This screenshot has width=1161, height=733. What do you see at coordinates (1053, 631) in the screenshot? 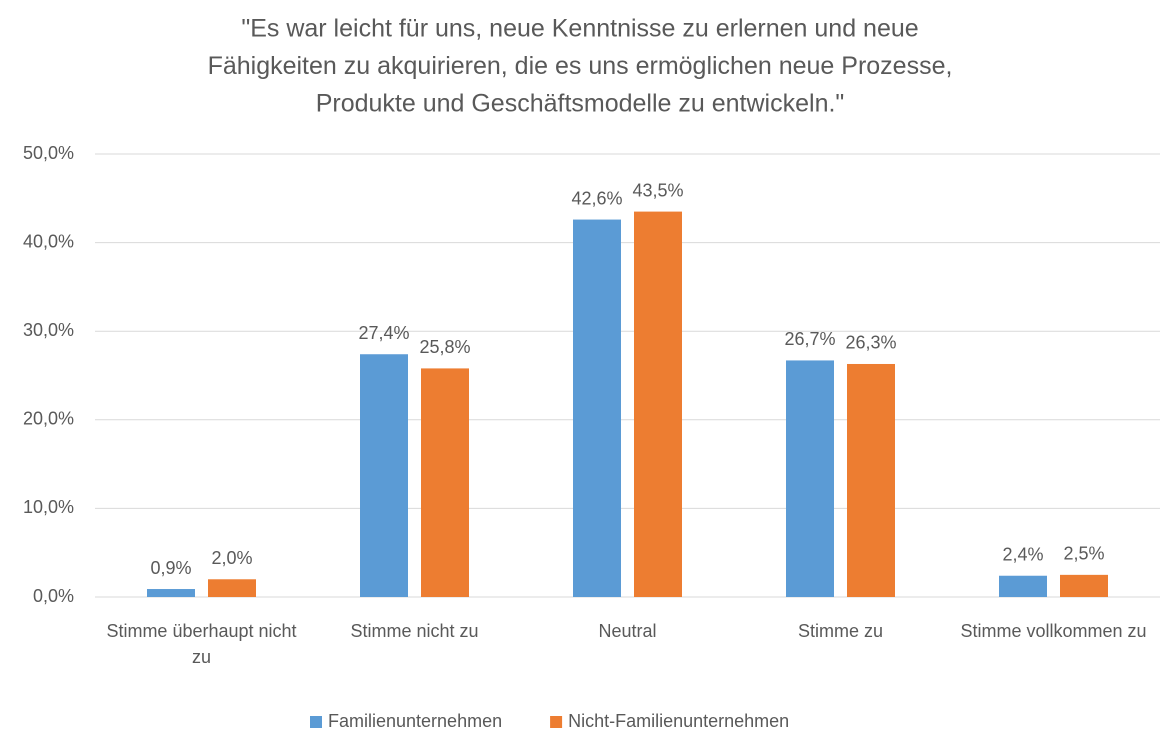
I see `x-tick-label: Stimme vollkommen zu` at bounding box center [1053, 631].